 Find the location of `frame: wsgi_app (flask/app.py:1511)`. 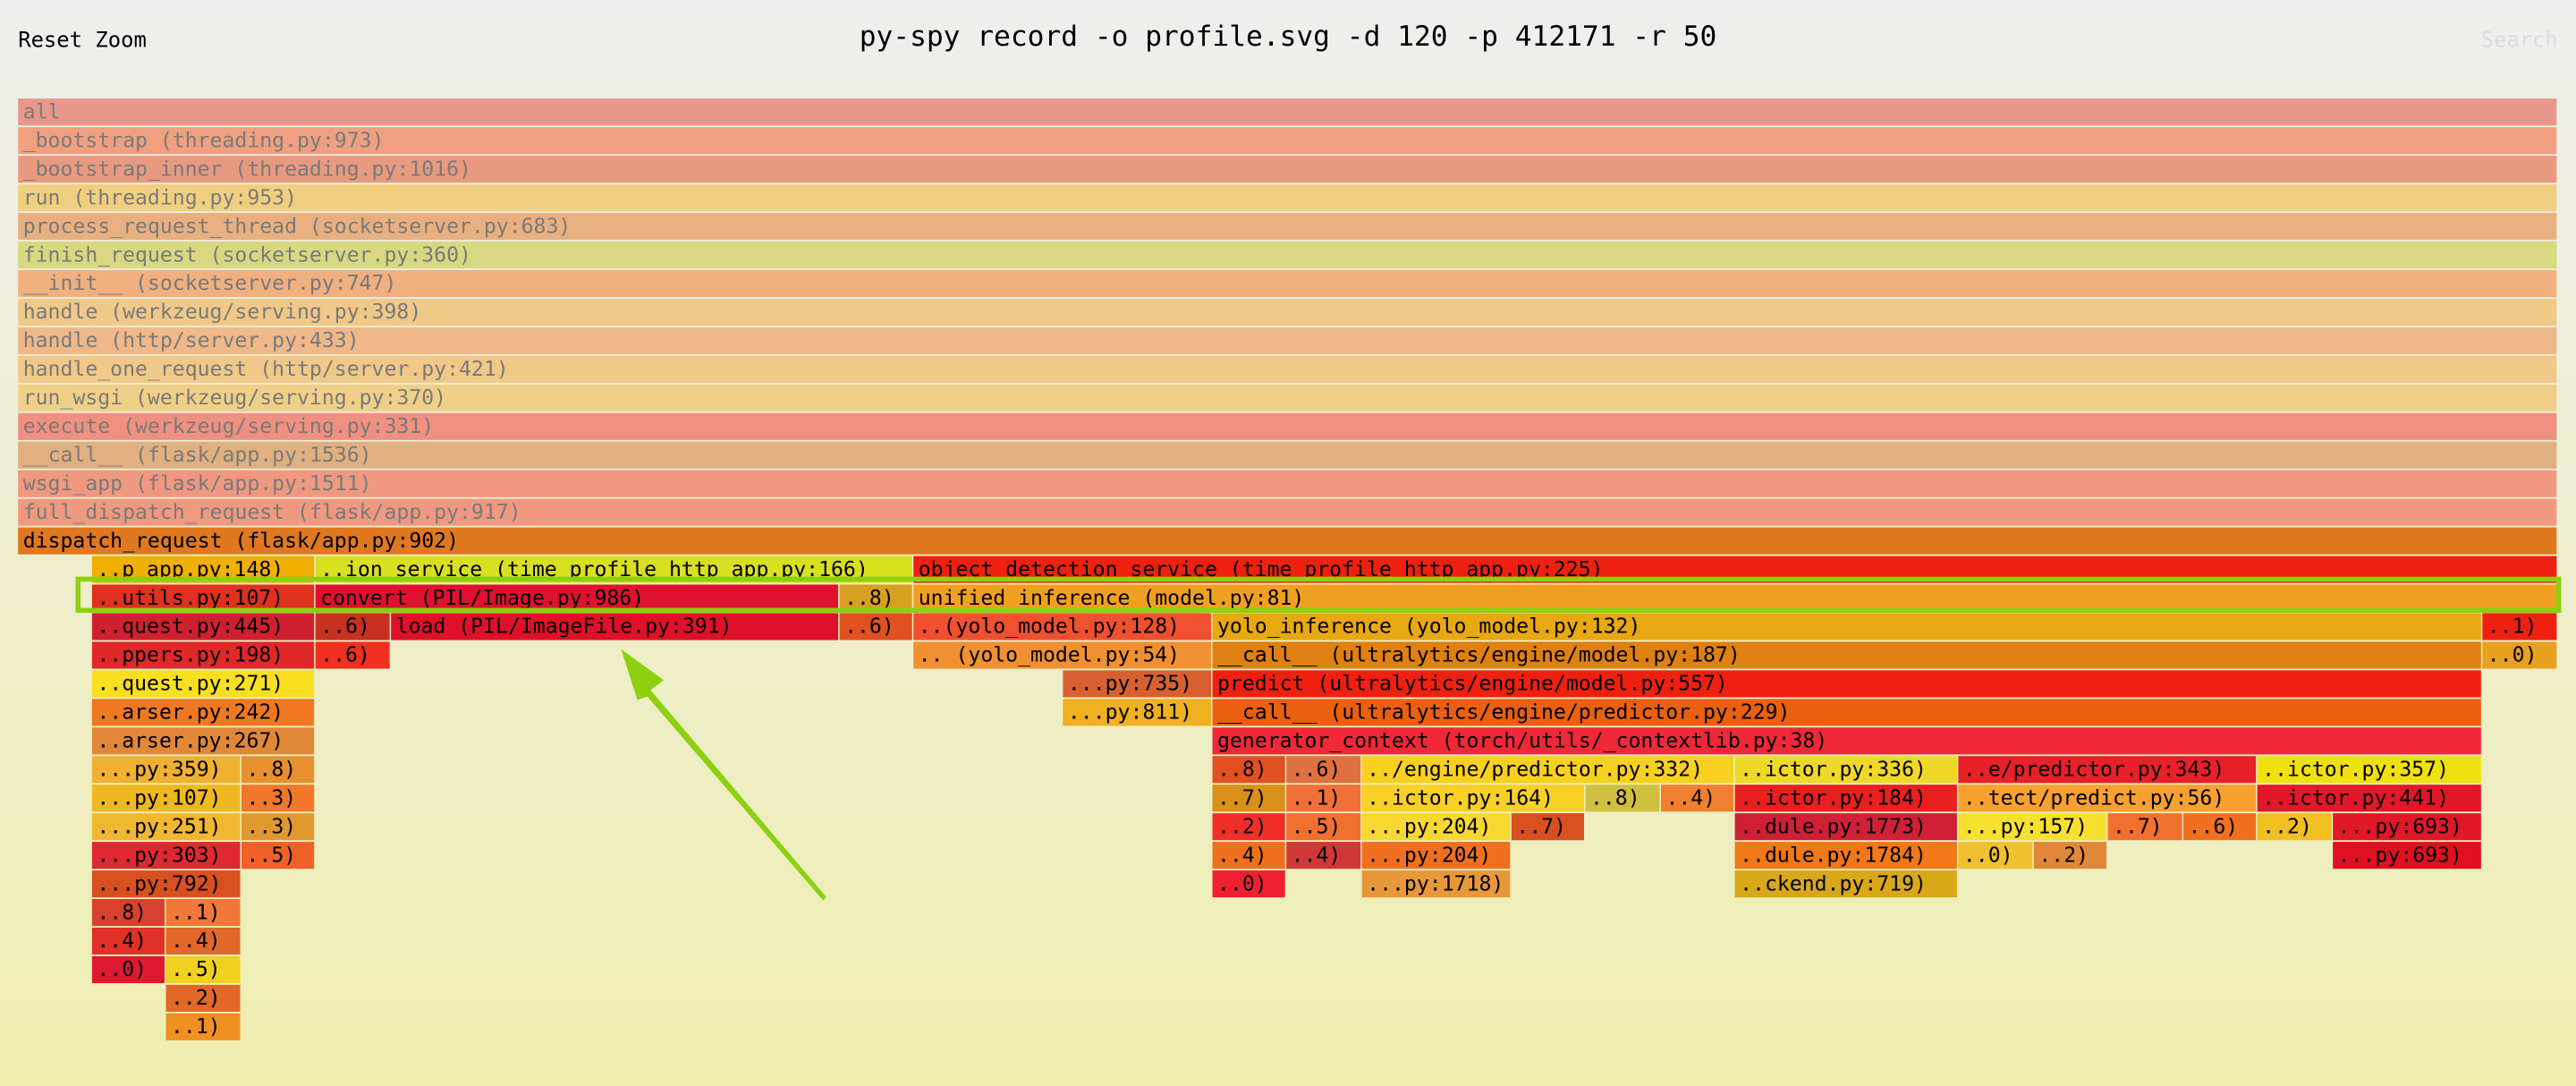

frame: wsgi_app (flask/app.py:1511) is located at coordinates (1287, 483).